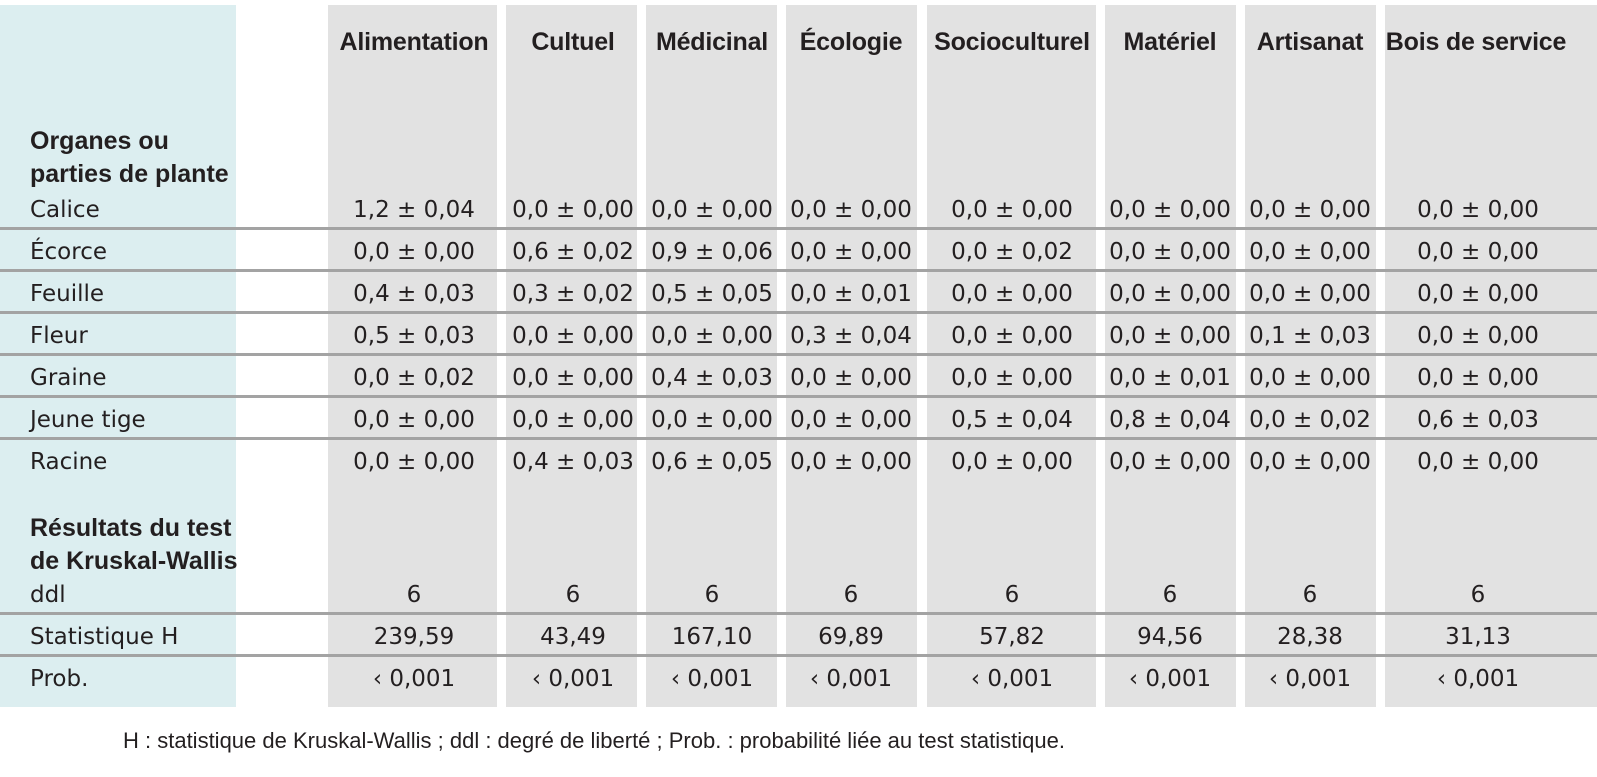 This screenshot has width=1597, height=777. Describe the element at coordinates (1170, 420) in the screenshot. I see `table-cell: 0,8 ± 0,04` at that location.